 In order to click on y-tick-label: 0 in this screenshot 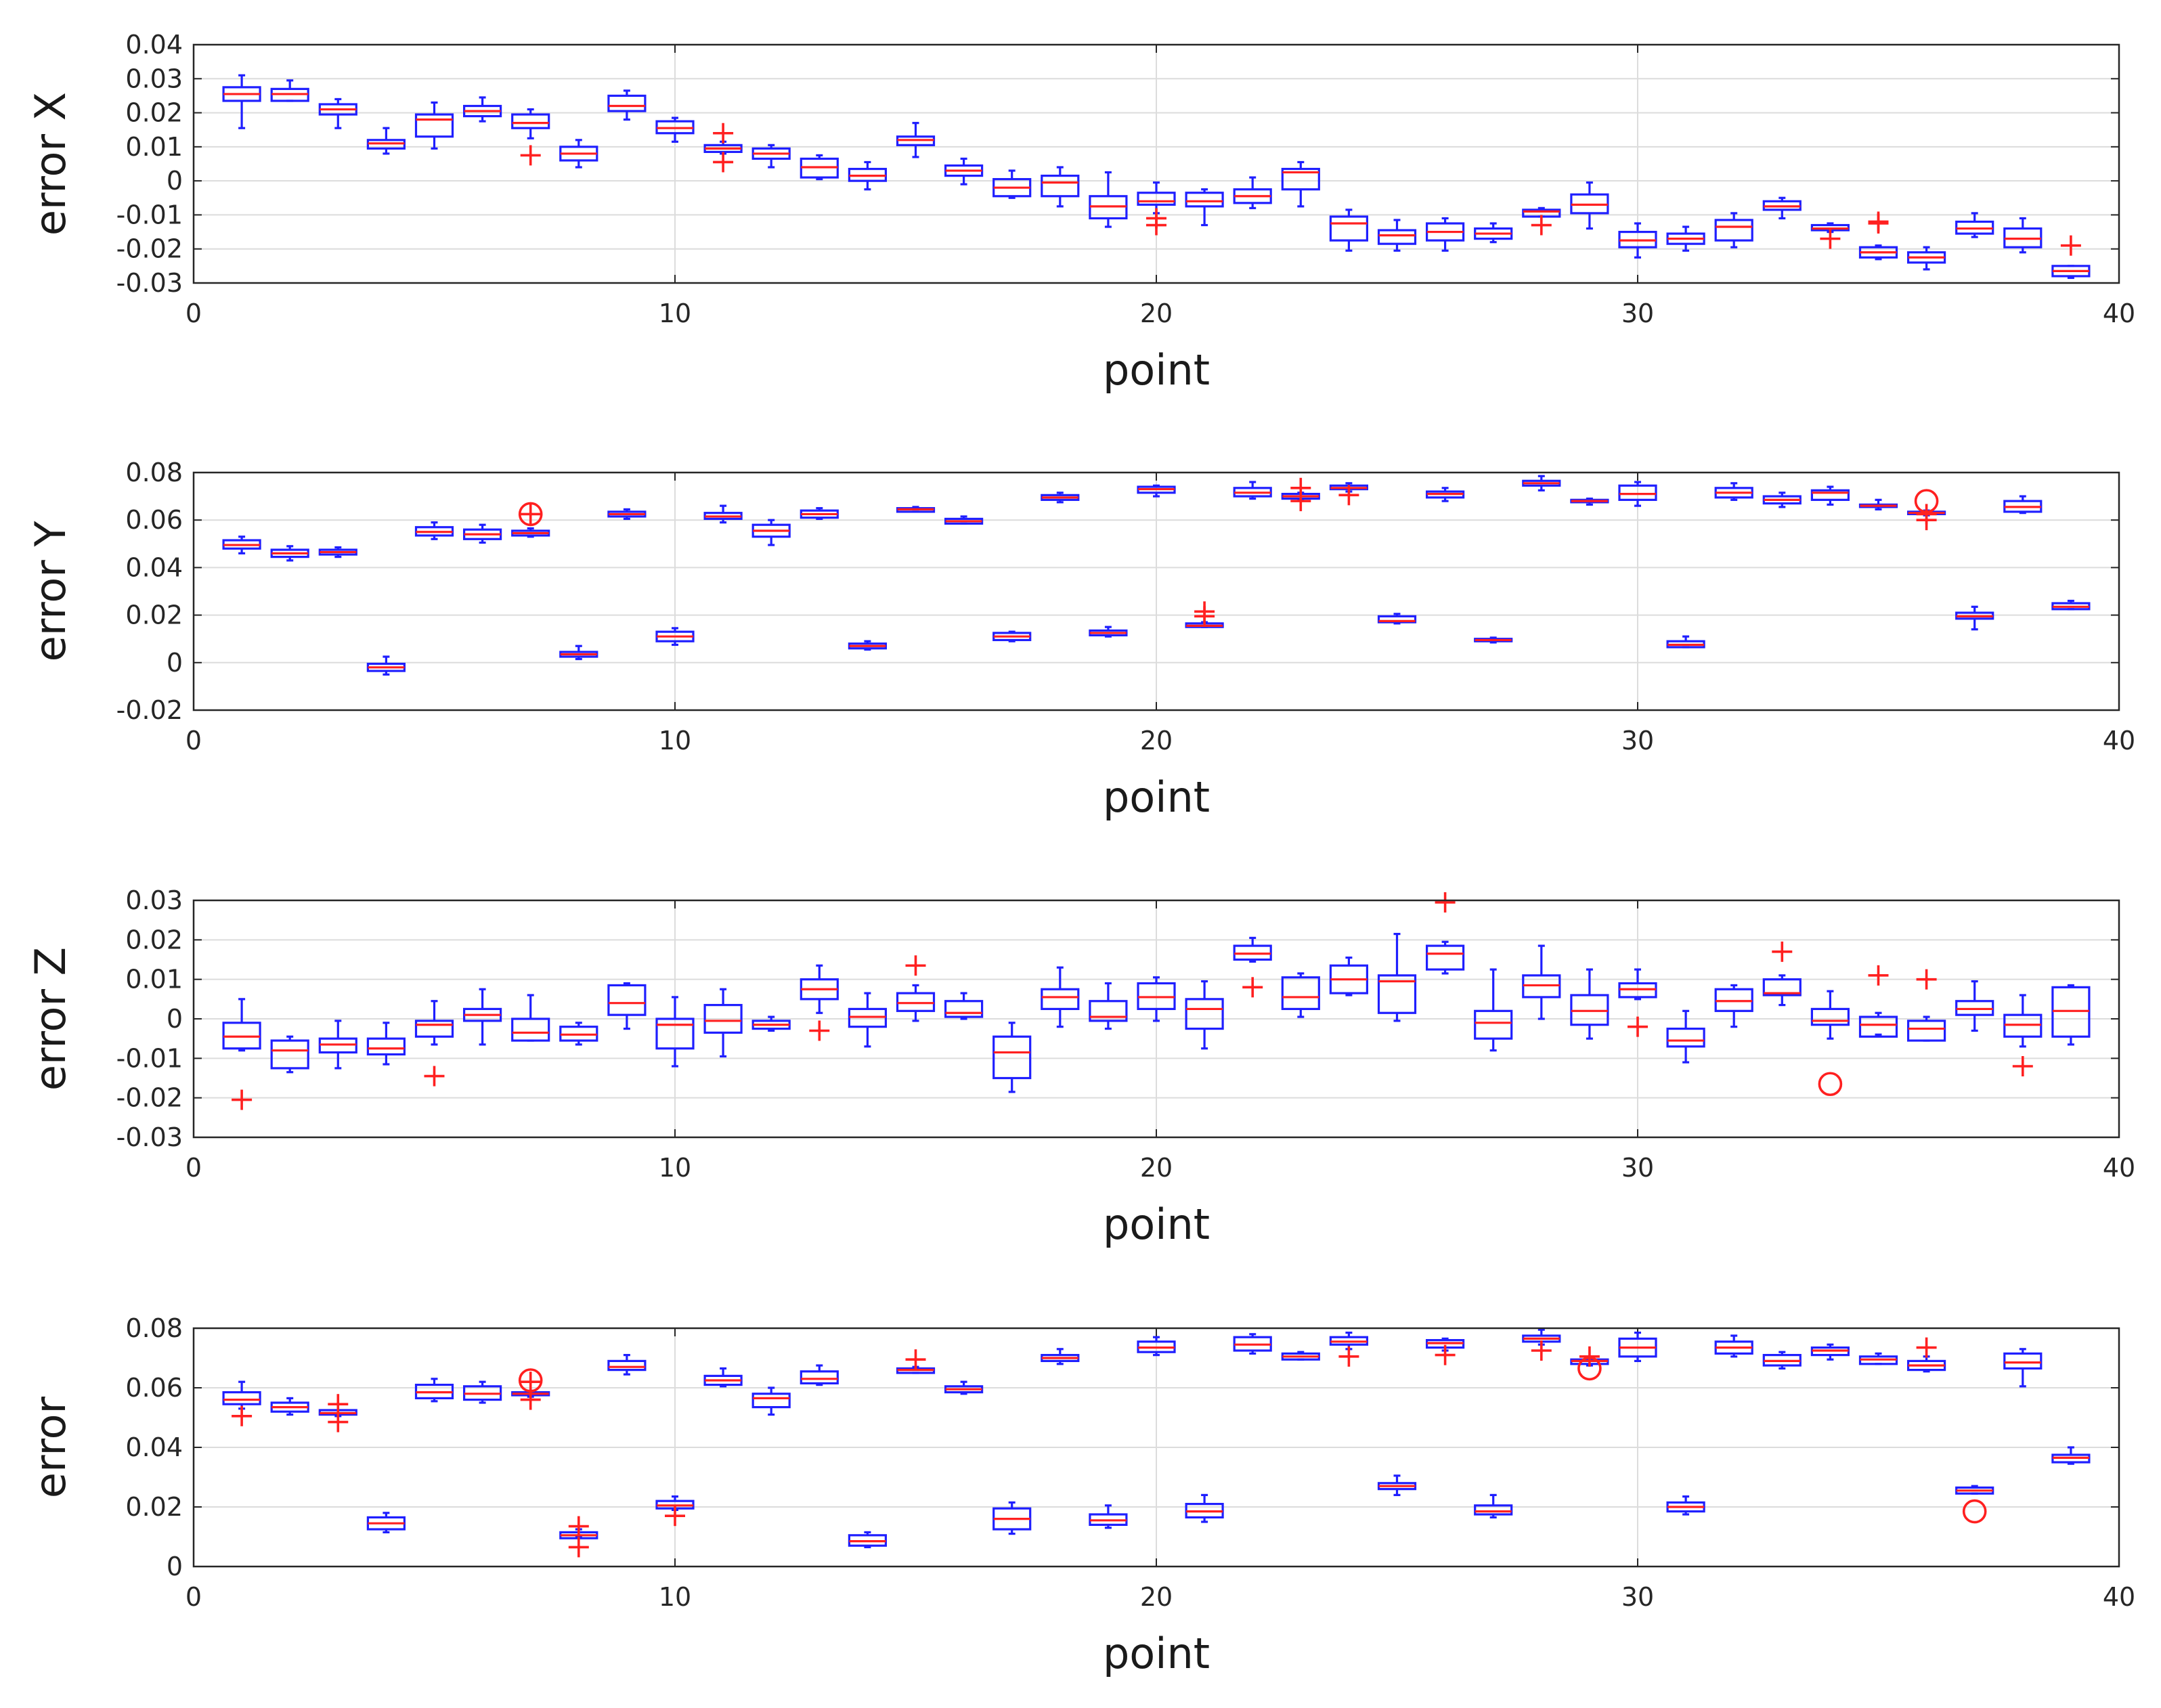, I will do `click(175, 663)`.